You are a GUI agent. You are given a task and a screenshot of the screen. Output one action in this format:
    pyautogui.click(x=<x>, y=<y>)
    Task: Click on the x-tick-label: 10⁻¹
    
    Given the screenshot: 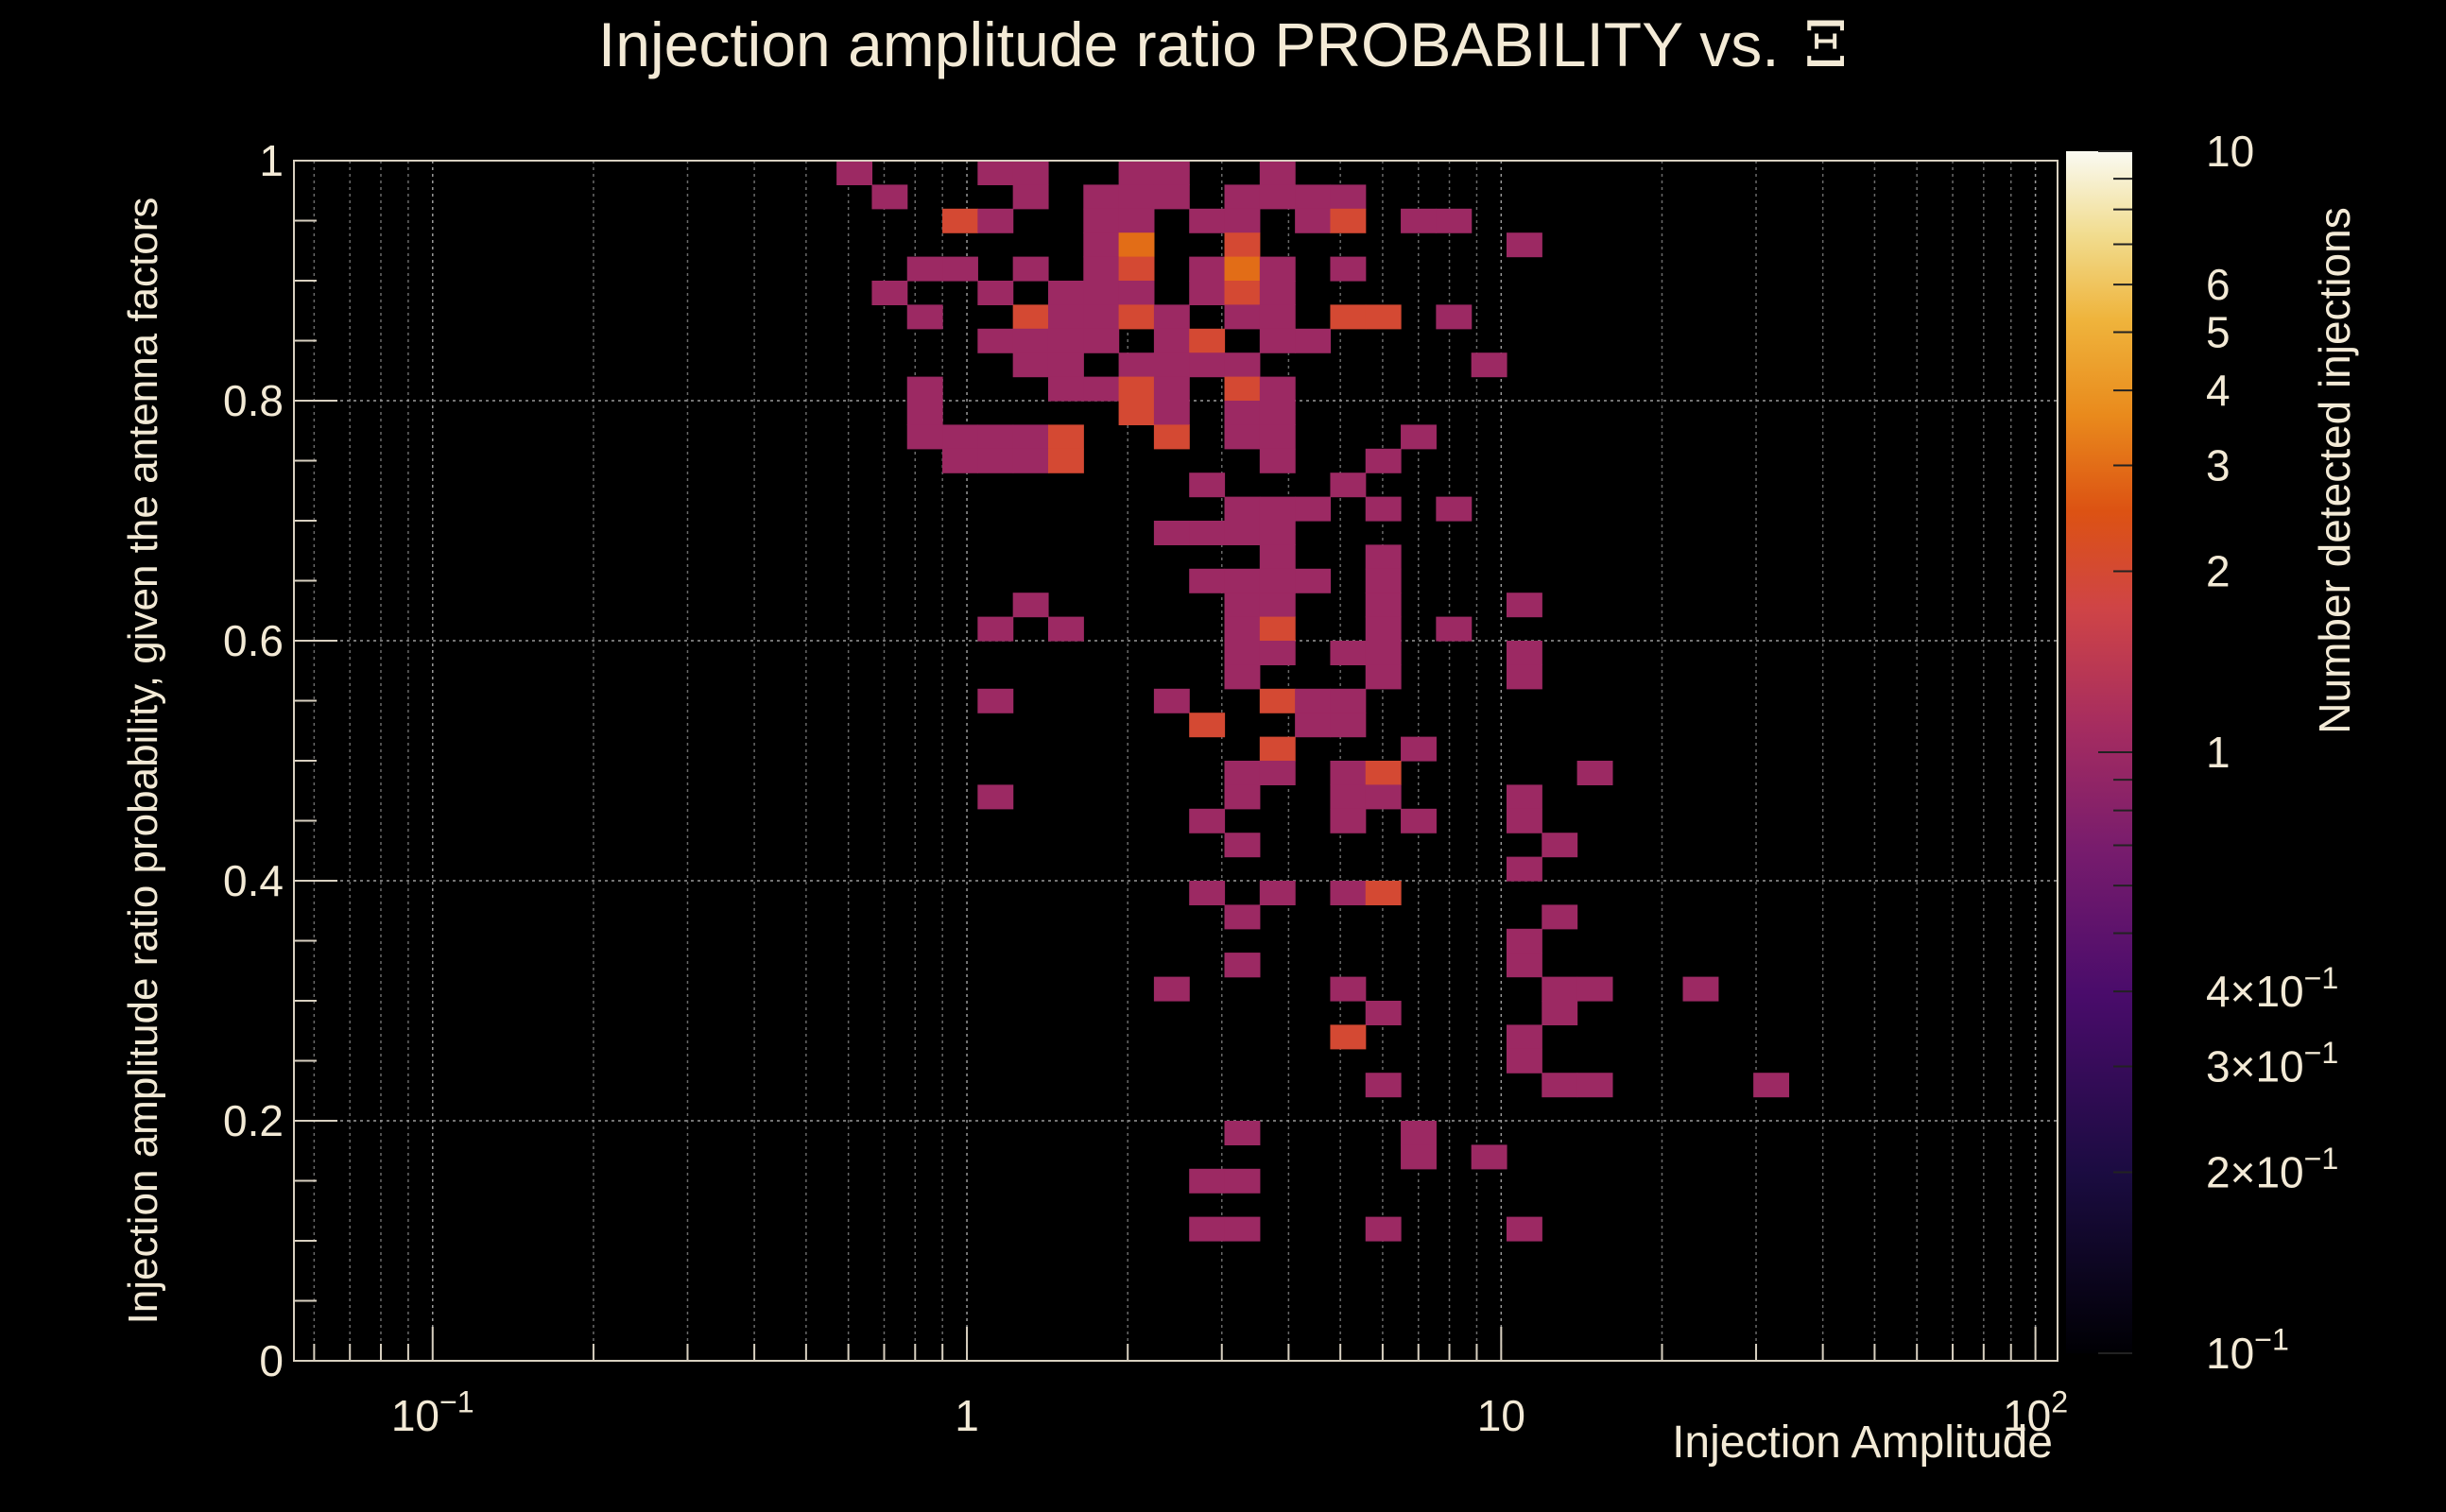 What is the action you would take?
    pyautogui.click(x=432, y=1412)
    